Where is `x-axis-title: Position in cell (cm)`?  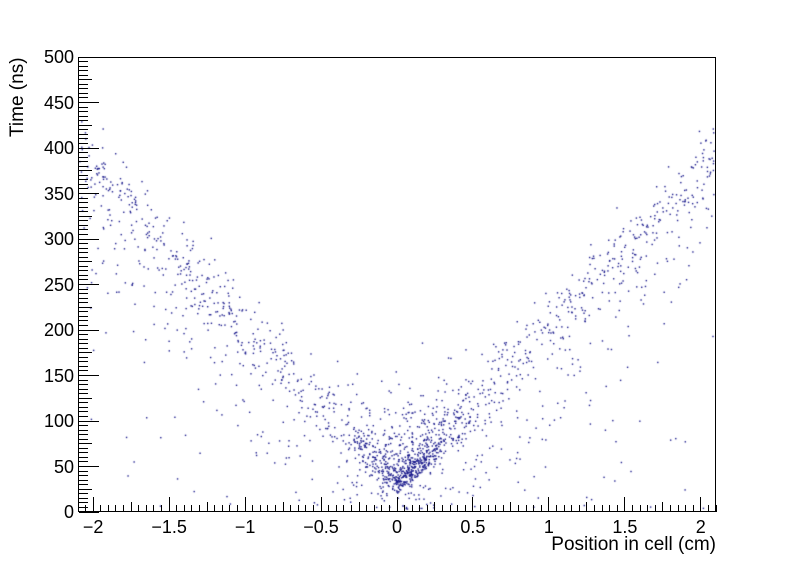 x-axis-title: Position in cell (cm) is located at coordinates (633, 544).